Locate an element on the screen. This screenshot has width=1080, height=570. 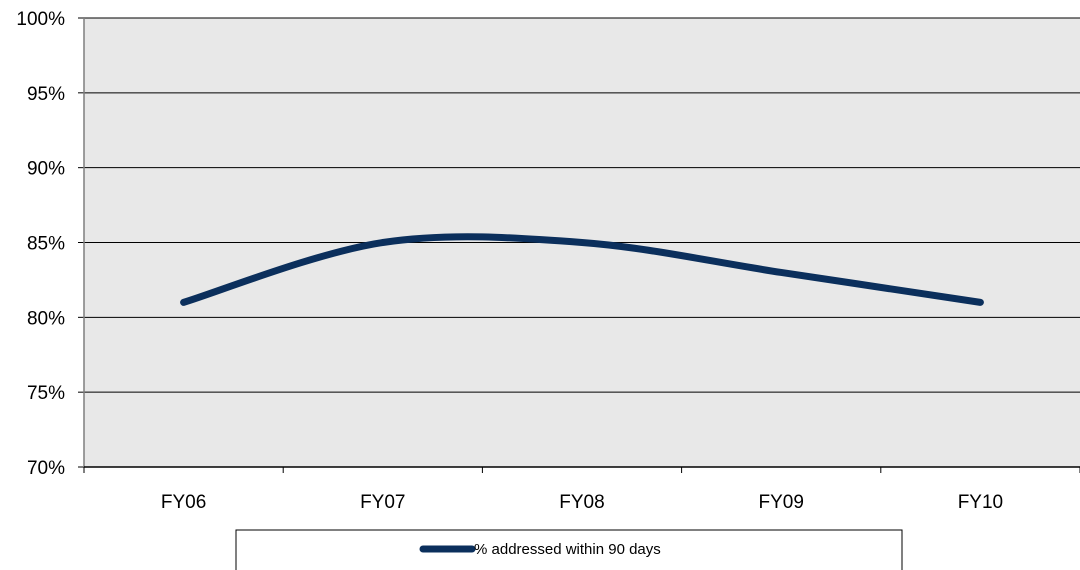
series-lines is located at coordinates (582, 269).